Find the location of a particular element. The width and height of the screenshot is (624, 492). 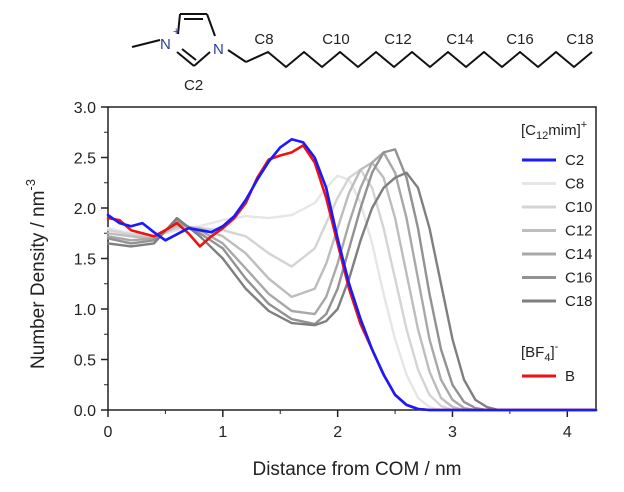

legend-anion-sup: - is located at coordinates (557, 347).